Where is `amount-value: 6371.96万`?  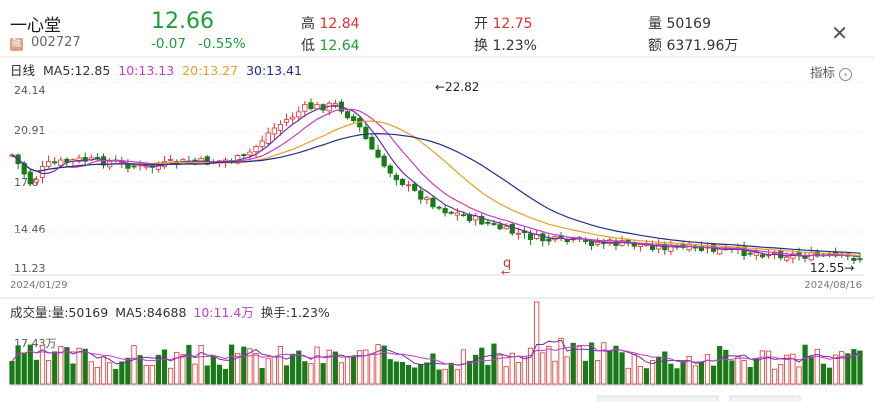 amount-value: 6371.96万 is located at coordinates (702, 46).